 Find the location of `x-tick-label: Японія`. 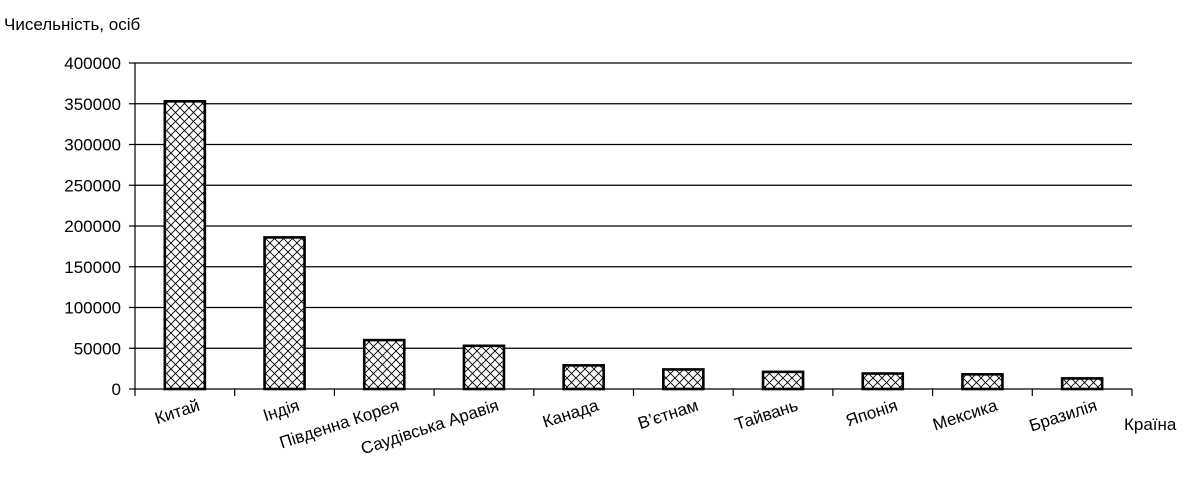

x-tick-label: Японія is located at coordinates (871, 413).